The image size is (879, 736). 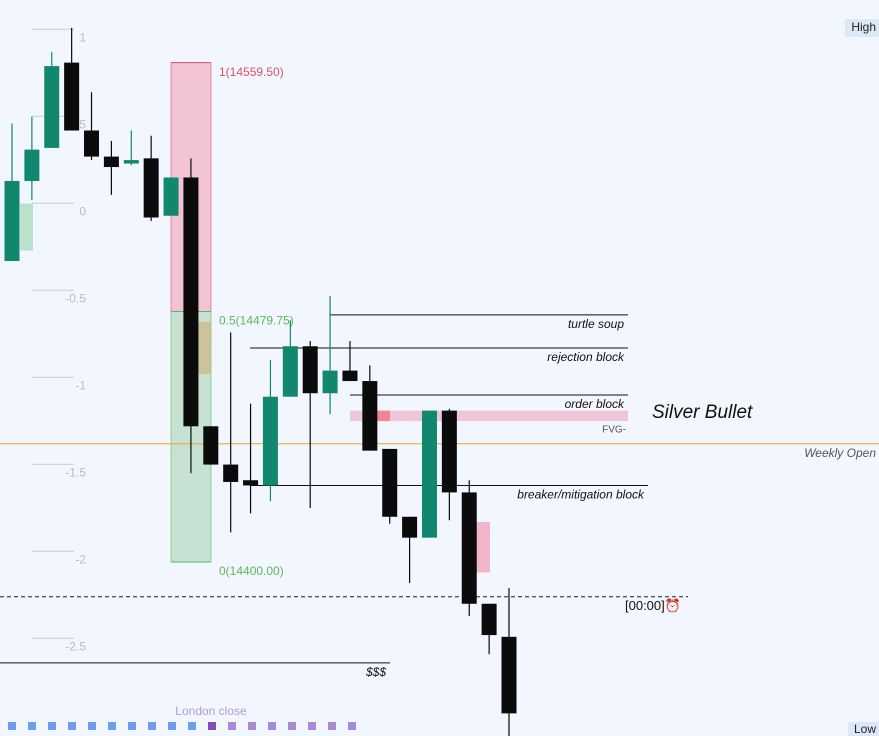 What do you see at coordinates (586, 357) in the screenshot?
I see `level-label: rejection block` at bounding box center [586, 357].